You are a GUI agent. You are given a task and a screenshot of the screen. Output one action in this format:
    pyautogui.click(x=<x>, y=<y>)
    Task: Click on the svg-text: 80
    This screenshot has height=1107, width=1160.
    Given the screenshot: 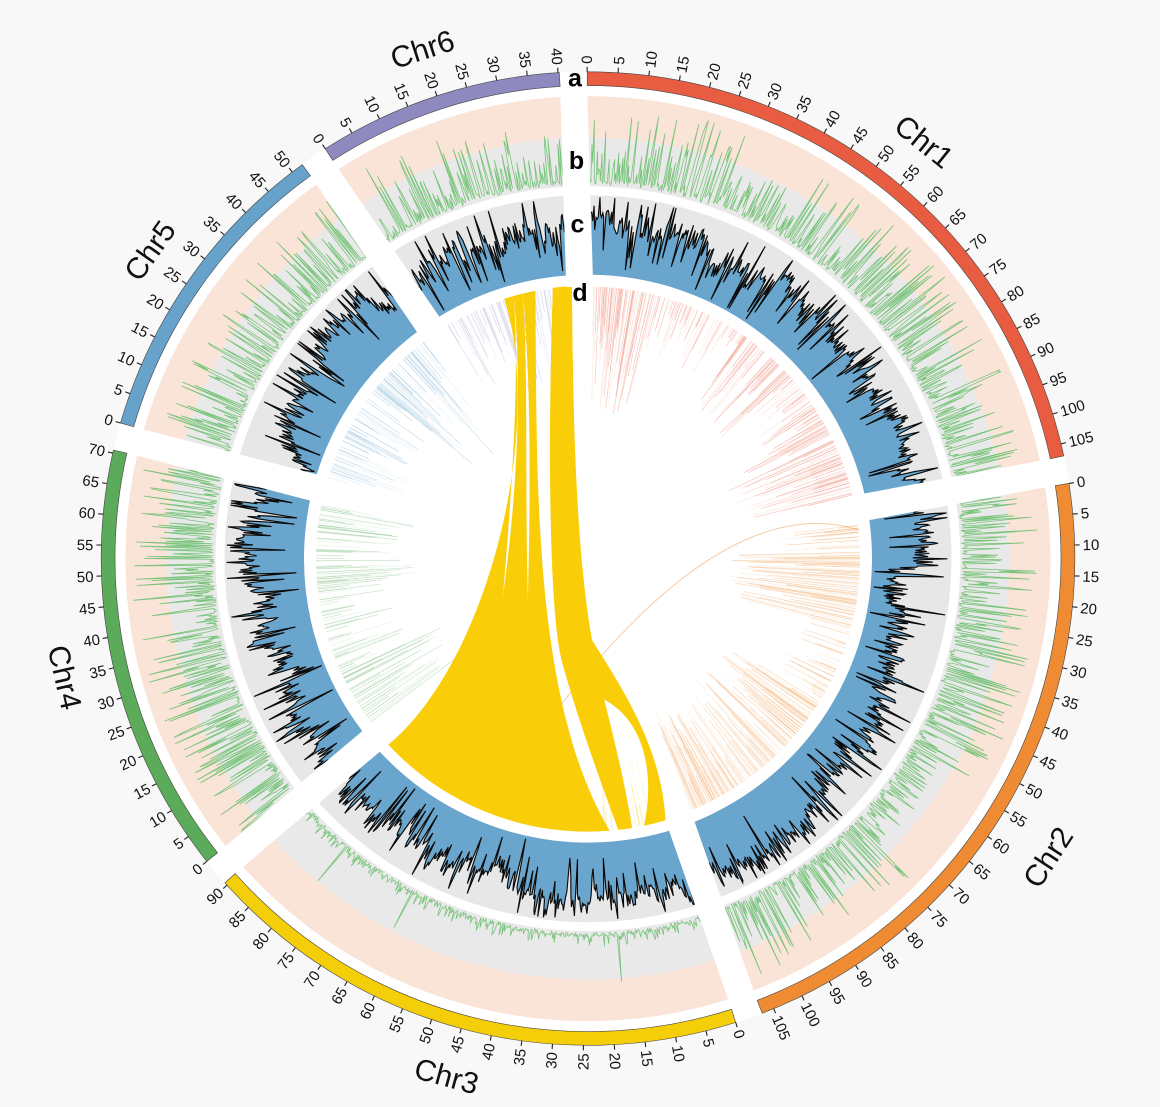 What is the action you would take?
    pyautogui.click(x=1015, y=293)
    